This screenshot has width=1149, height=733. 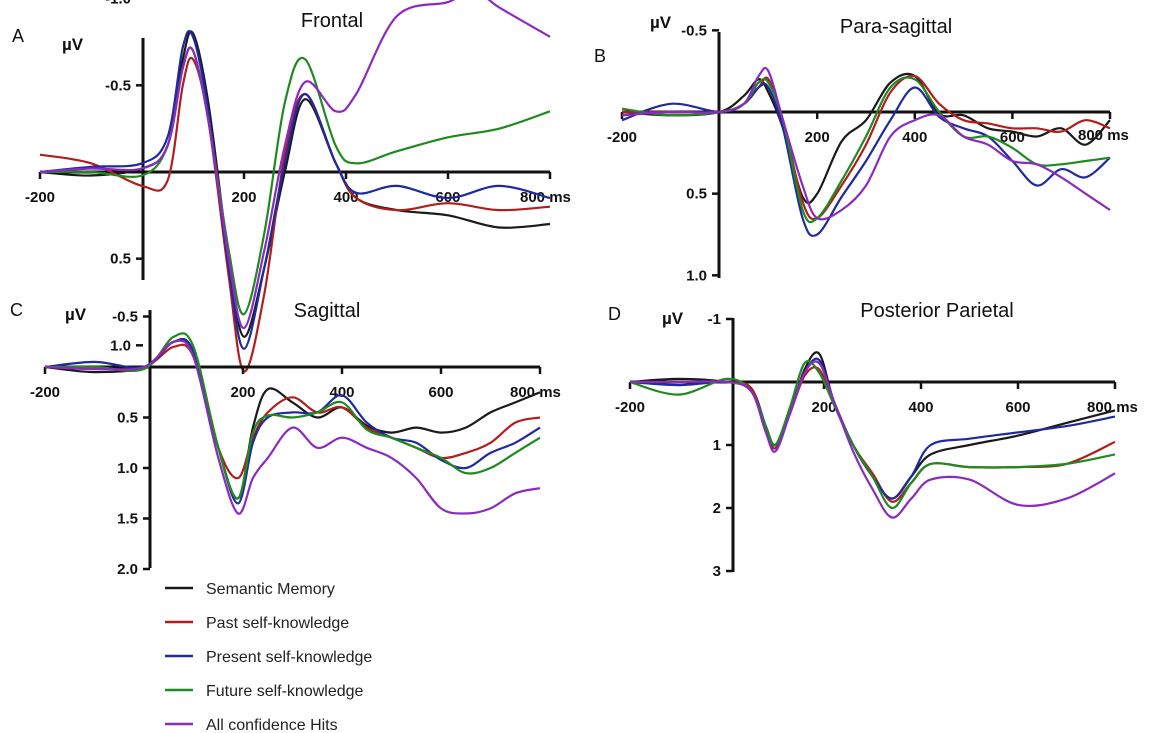 I want to click on series-line-present-self-knowledge, so click(x=866, y=159).